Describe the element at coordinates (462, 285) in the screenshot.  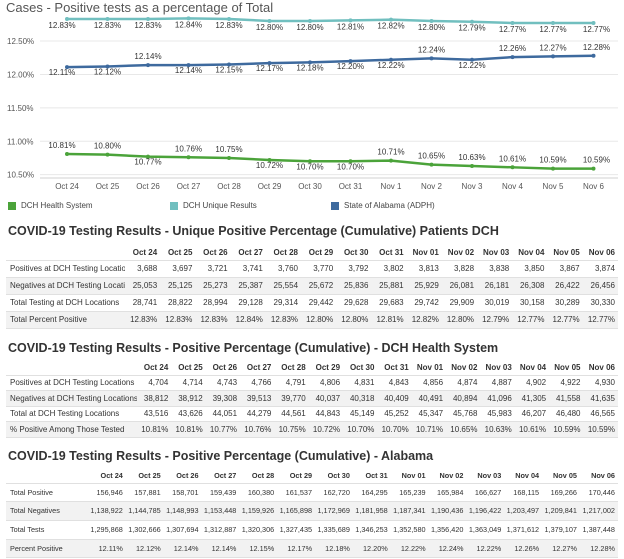
I see `table-cell: 26,081` at that location.